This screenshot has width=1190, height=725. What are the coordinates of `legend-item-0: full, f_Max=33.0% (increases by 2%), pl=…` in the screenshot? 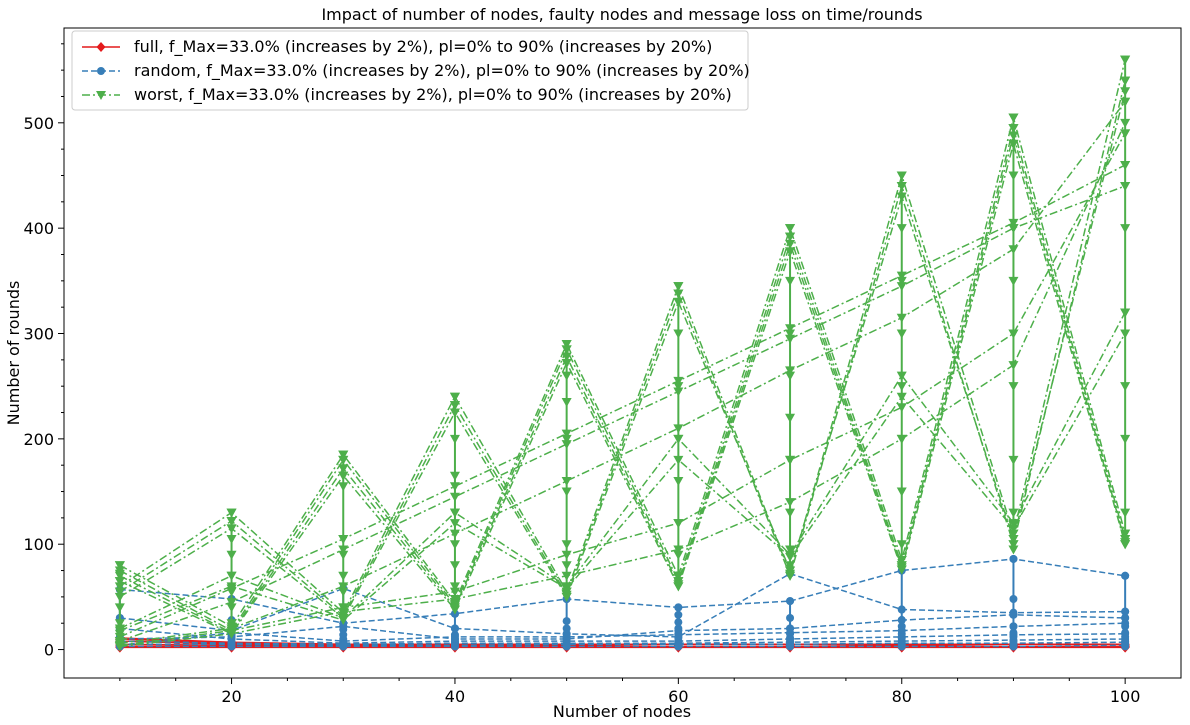 It's located at (397, 47).